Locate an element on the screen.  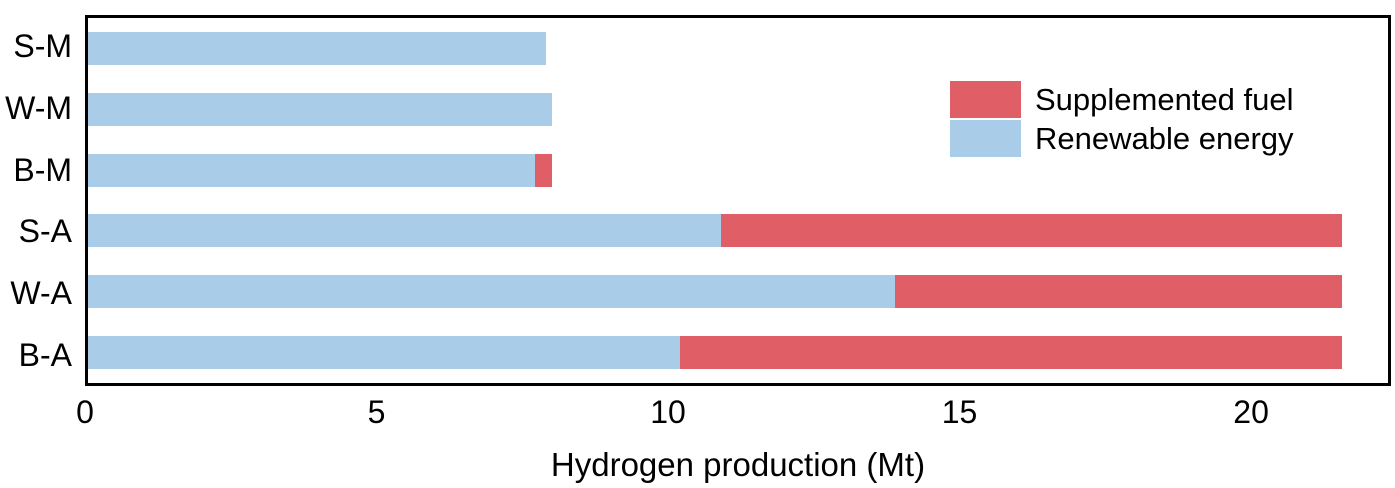
x-tick-label-10: 10 is located at coordinates (668, 412).